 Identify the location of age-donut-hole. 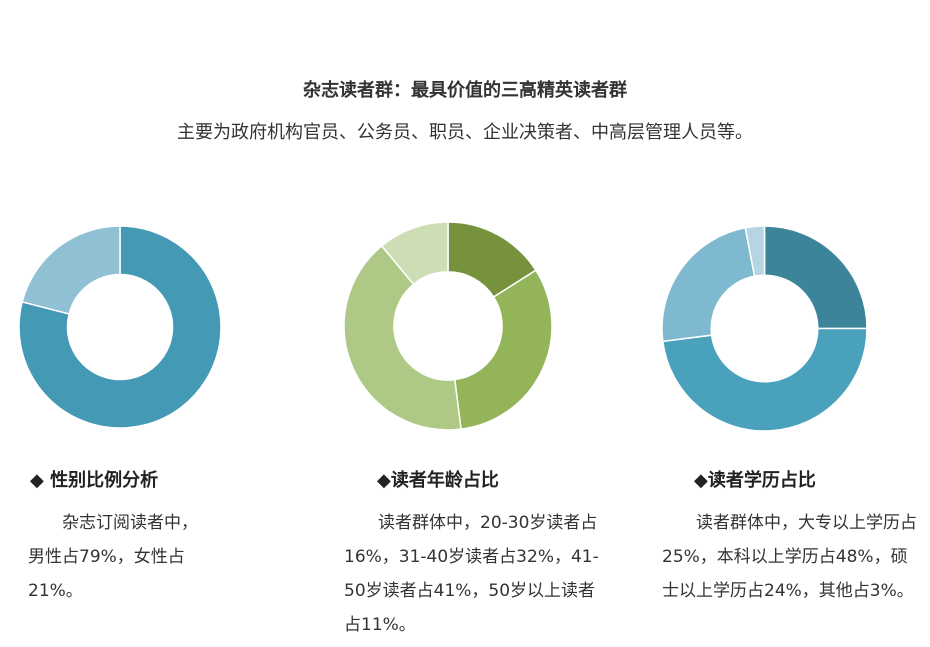
(448, 326).